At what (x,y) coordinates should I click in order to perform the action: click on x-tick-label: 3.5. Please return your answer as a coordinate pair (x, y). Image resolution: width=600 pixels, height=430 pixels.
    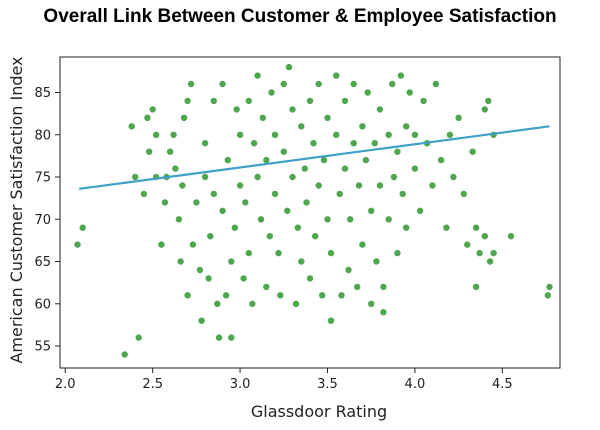
    Looking at the image, I should click on (327, 384).